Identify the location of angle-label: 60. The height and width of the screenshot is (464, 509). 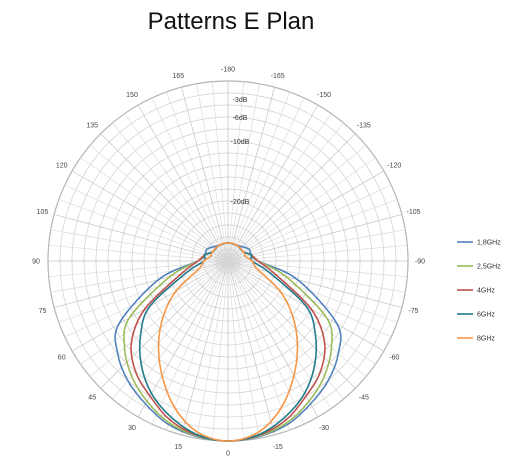
(62, 358).